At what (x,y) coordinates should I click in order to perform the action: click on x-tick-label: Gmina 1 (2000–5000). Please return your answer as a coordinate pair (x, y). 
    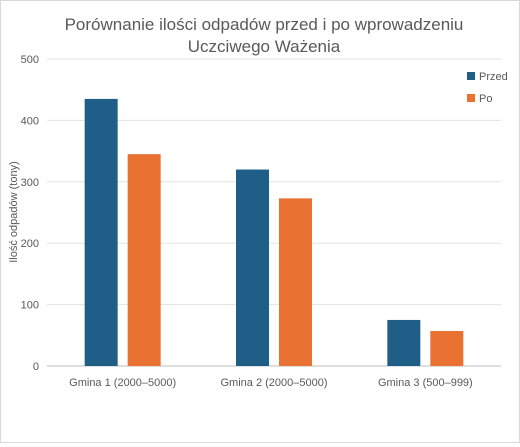
    Looking at the image, I should click on (122, 383).